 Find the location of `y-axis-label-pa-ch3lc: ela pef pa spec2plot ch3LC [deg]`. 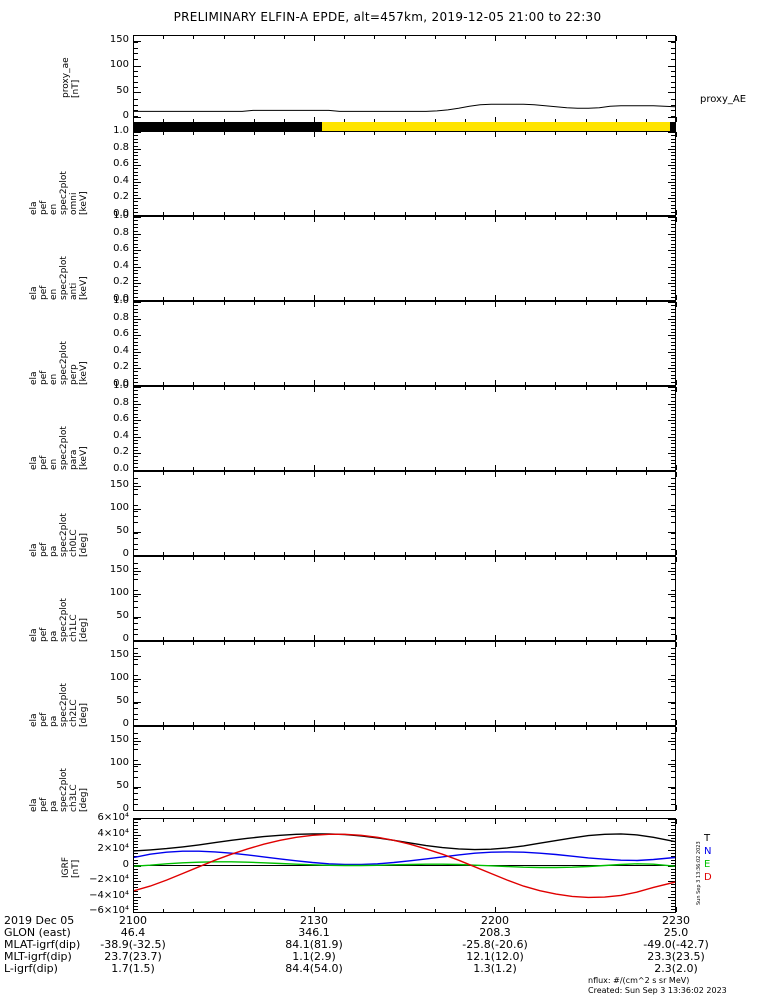

y-axis-label-pa-ch3lc: ela pef pa spec2plot ch3LC [deg] is located at coordinates (59, 789).